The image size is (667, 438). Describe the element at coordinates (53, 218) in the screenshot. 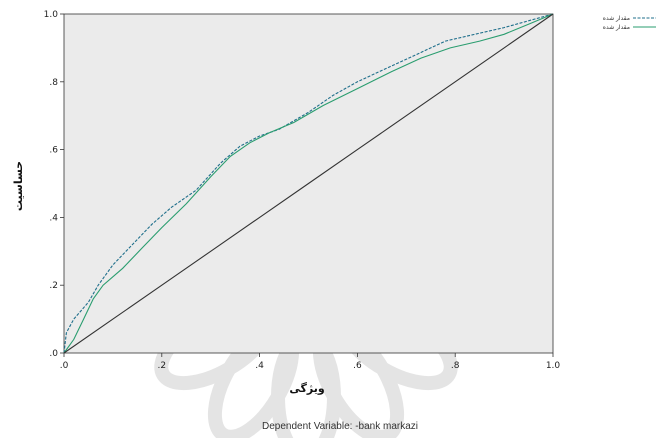

I see `y-tick-label: .4` at that location.